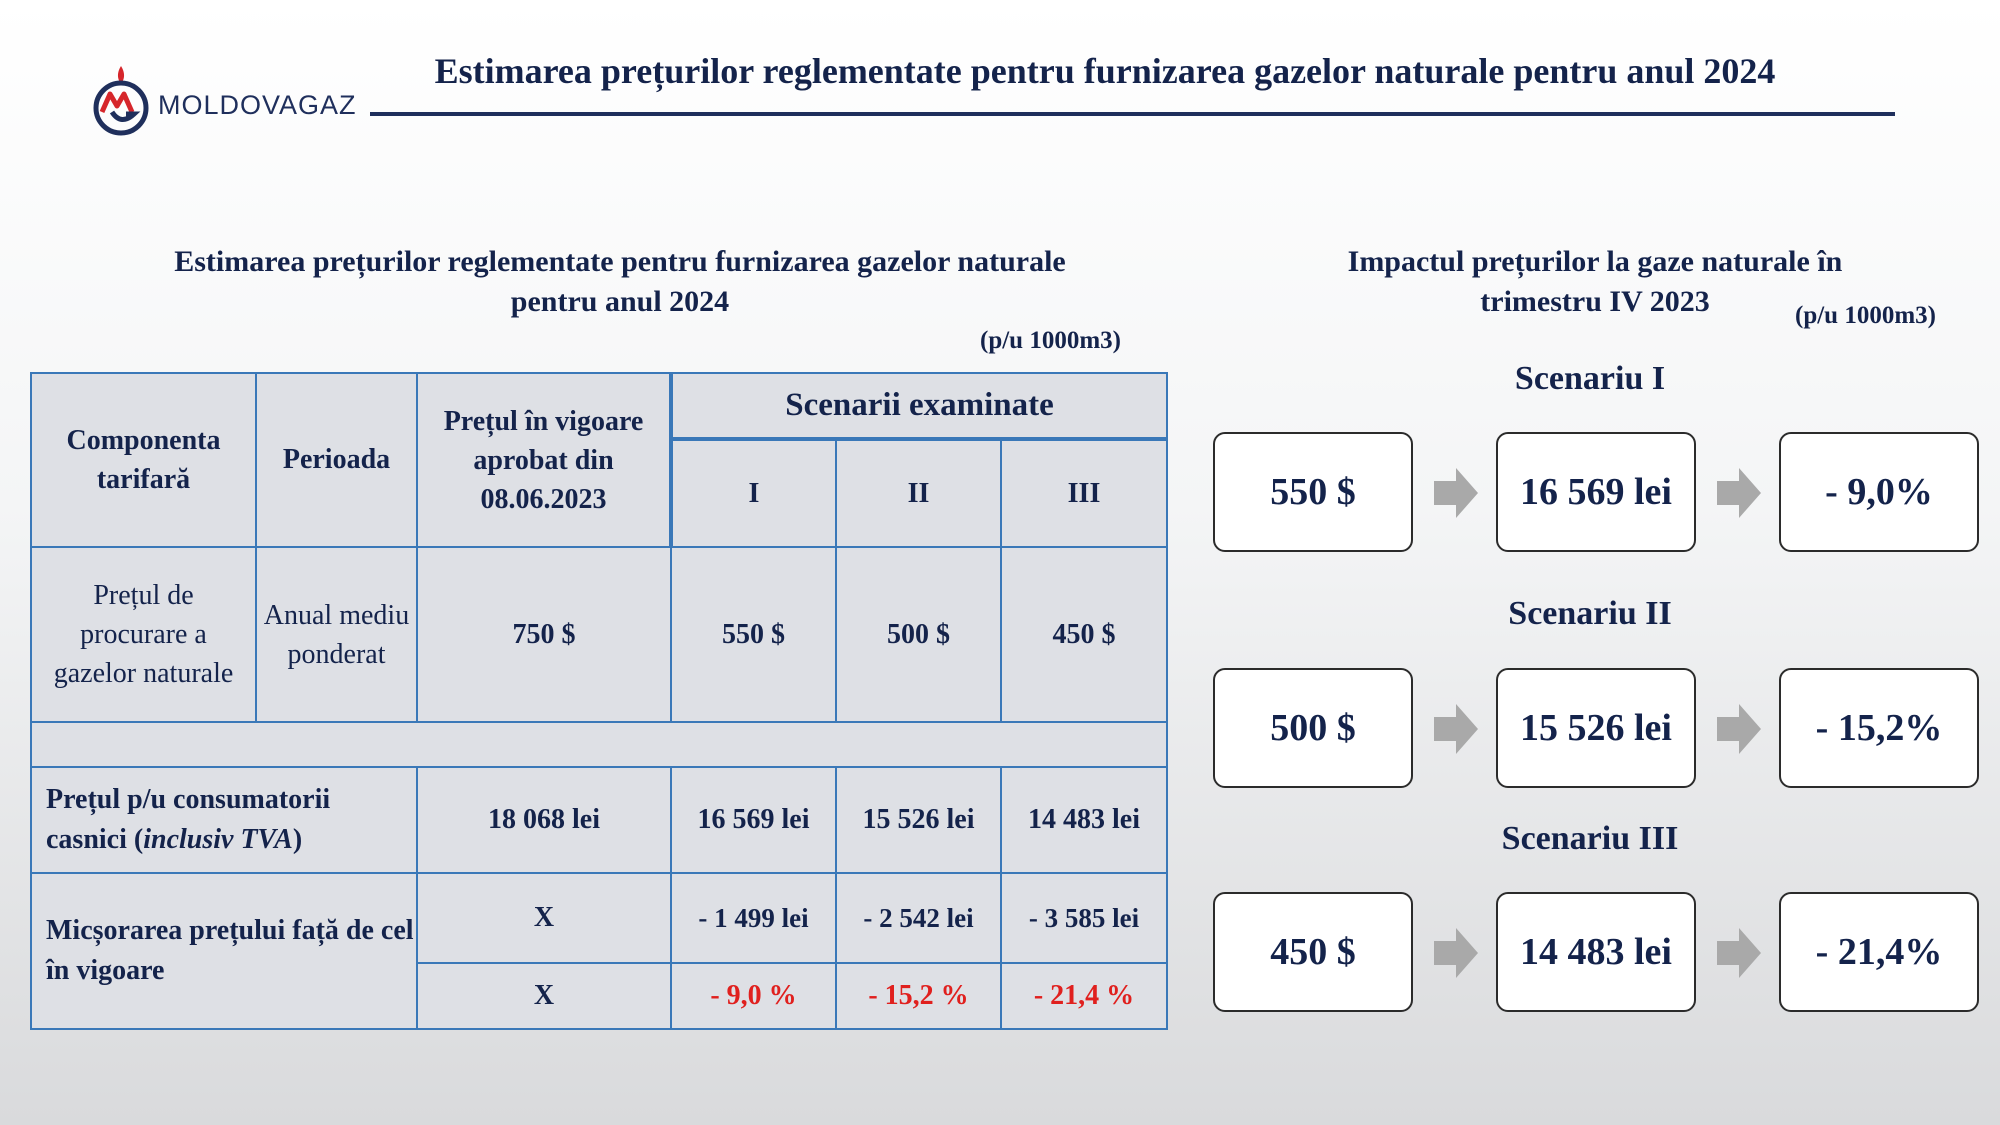 The height and width of the screenshot is (1125, 2000). Describe the element at coordinates (1865, 315) in the screenshot. I see `impact-unit: (p/u 1000m3)` at that location.